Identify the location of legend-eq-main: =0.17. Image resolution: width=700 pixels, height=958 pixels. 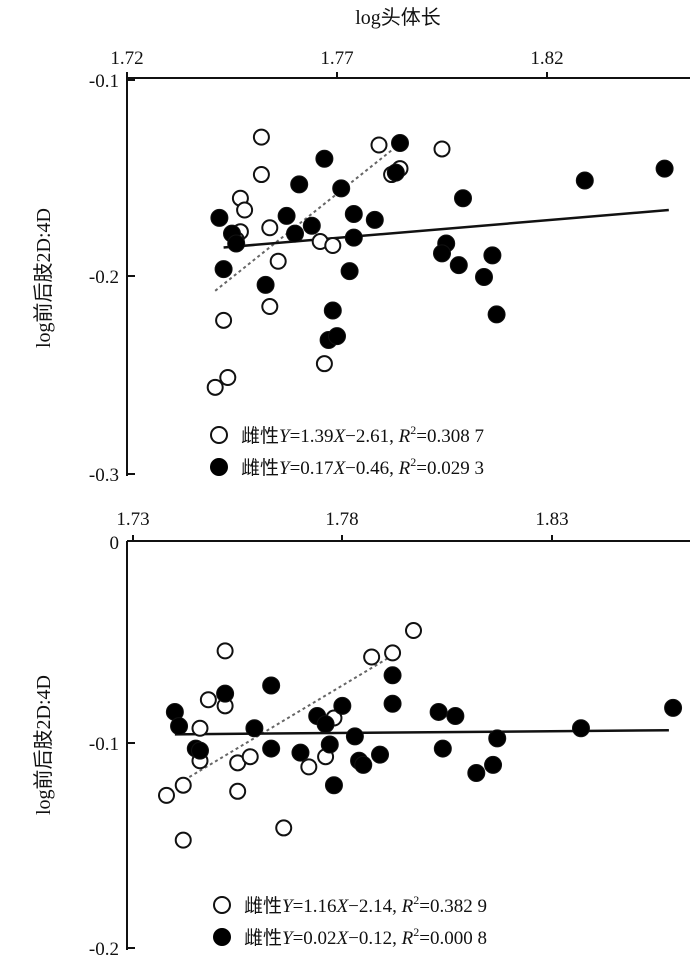
(312, 468).